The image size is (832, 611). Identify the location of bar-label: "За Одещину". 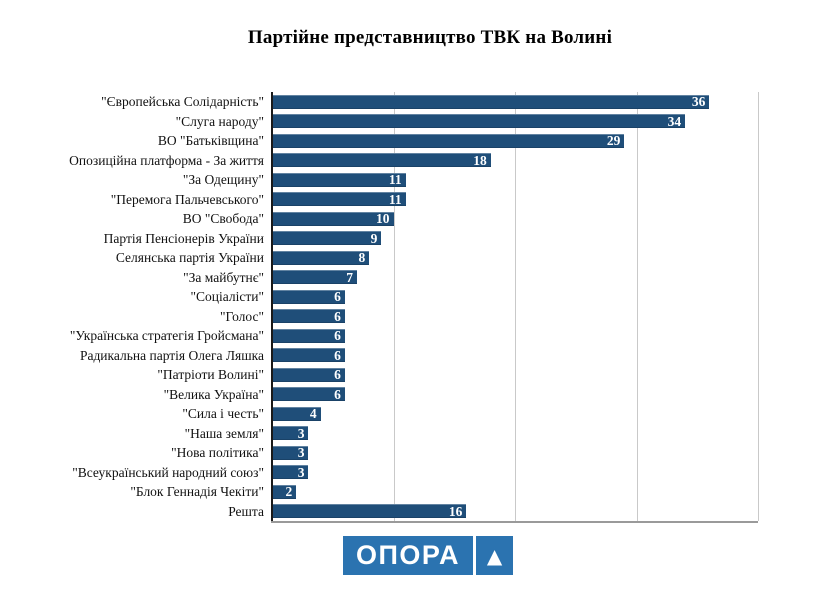
(223, 179).